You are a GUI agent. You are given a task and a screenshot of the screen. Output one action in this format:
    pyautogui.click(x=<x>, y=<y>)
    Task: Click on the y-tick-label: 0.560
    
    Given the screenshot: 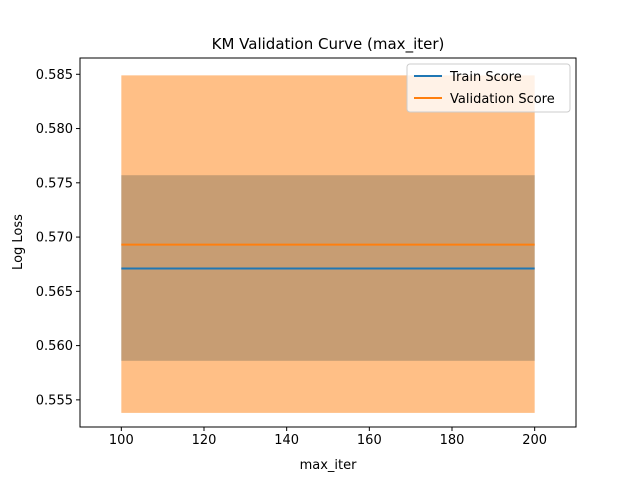 What is the action you would take?
    pyautogui.click(x=54, y=346)
    